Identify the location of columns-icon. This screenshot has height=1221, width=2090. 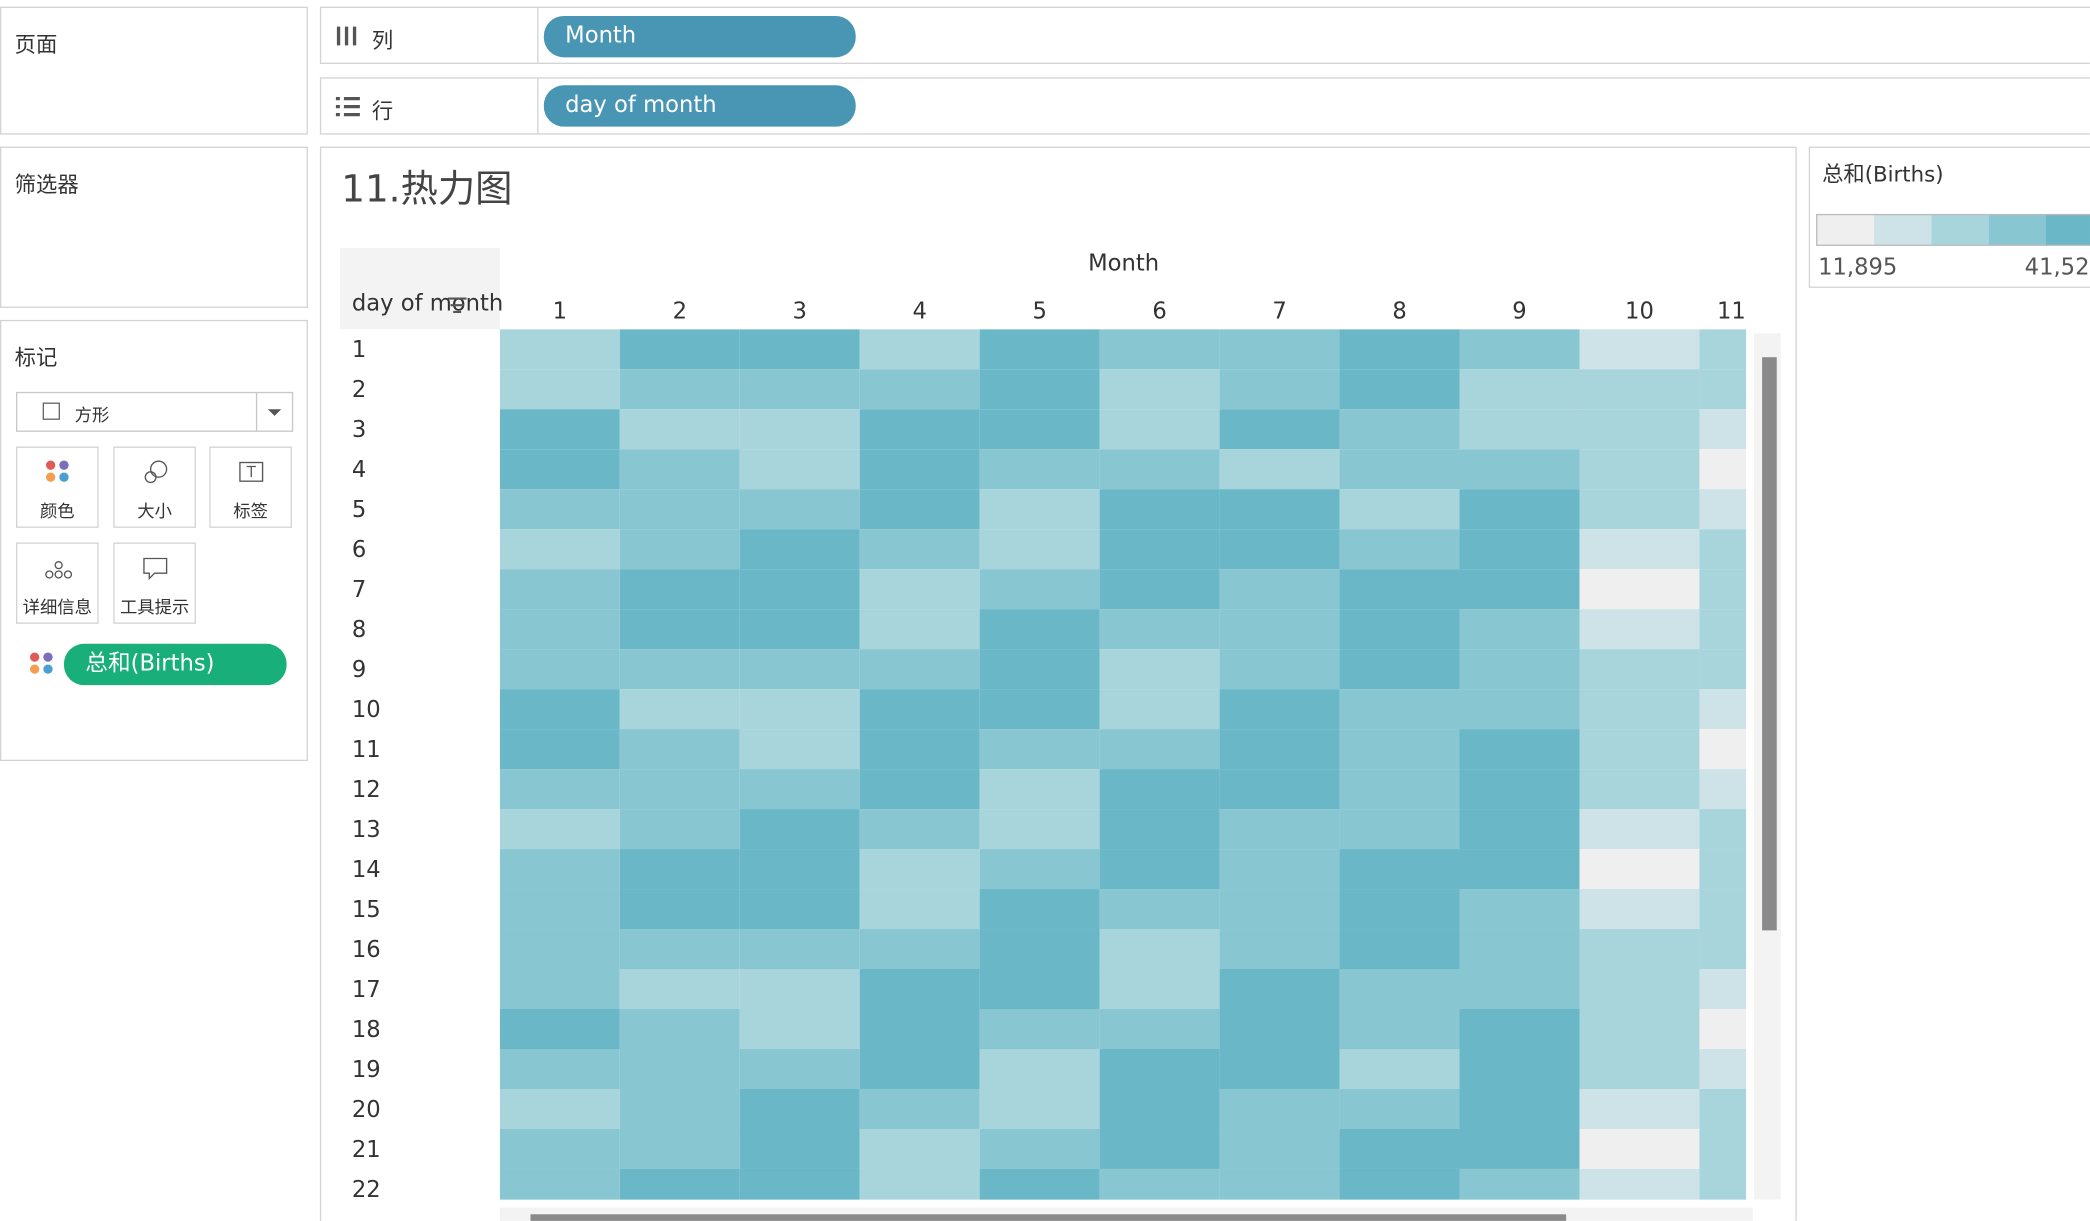
(346, 36).